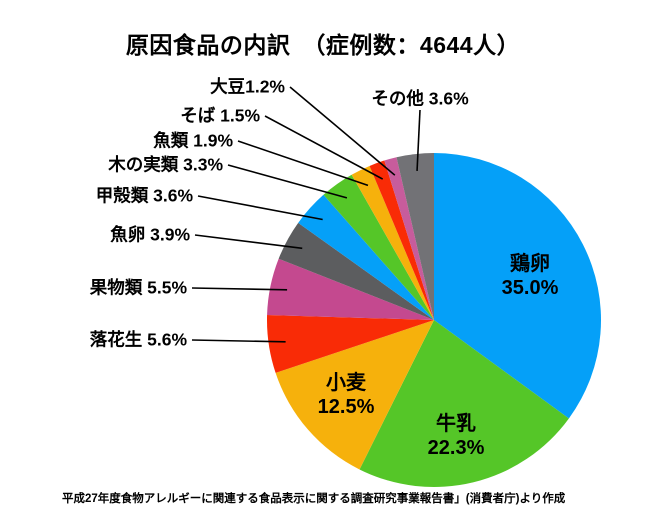  I want to click on pie-slice-fish, so click(392, 242).